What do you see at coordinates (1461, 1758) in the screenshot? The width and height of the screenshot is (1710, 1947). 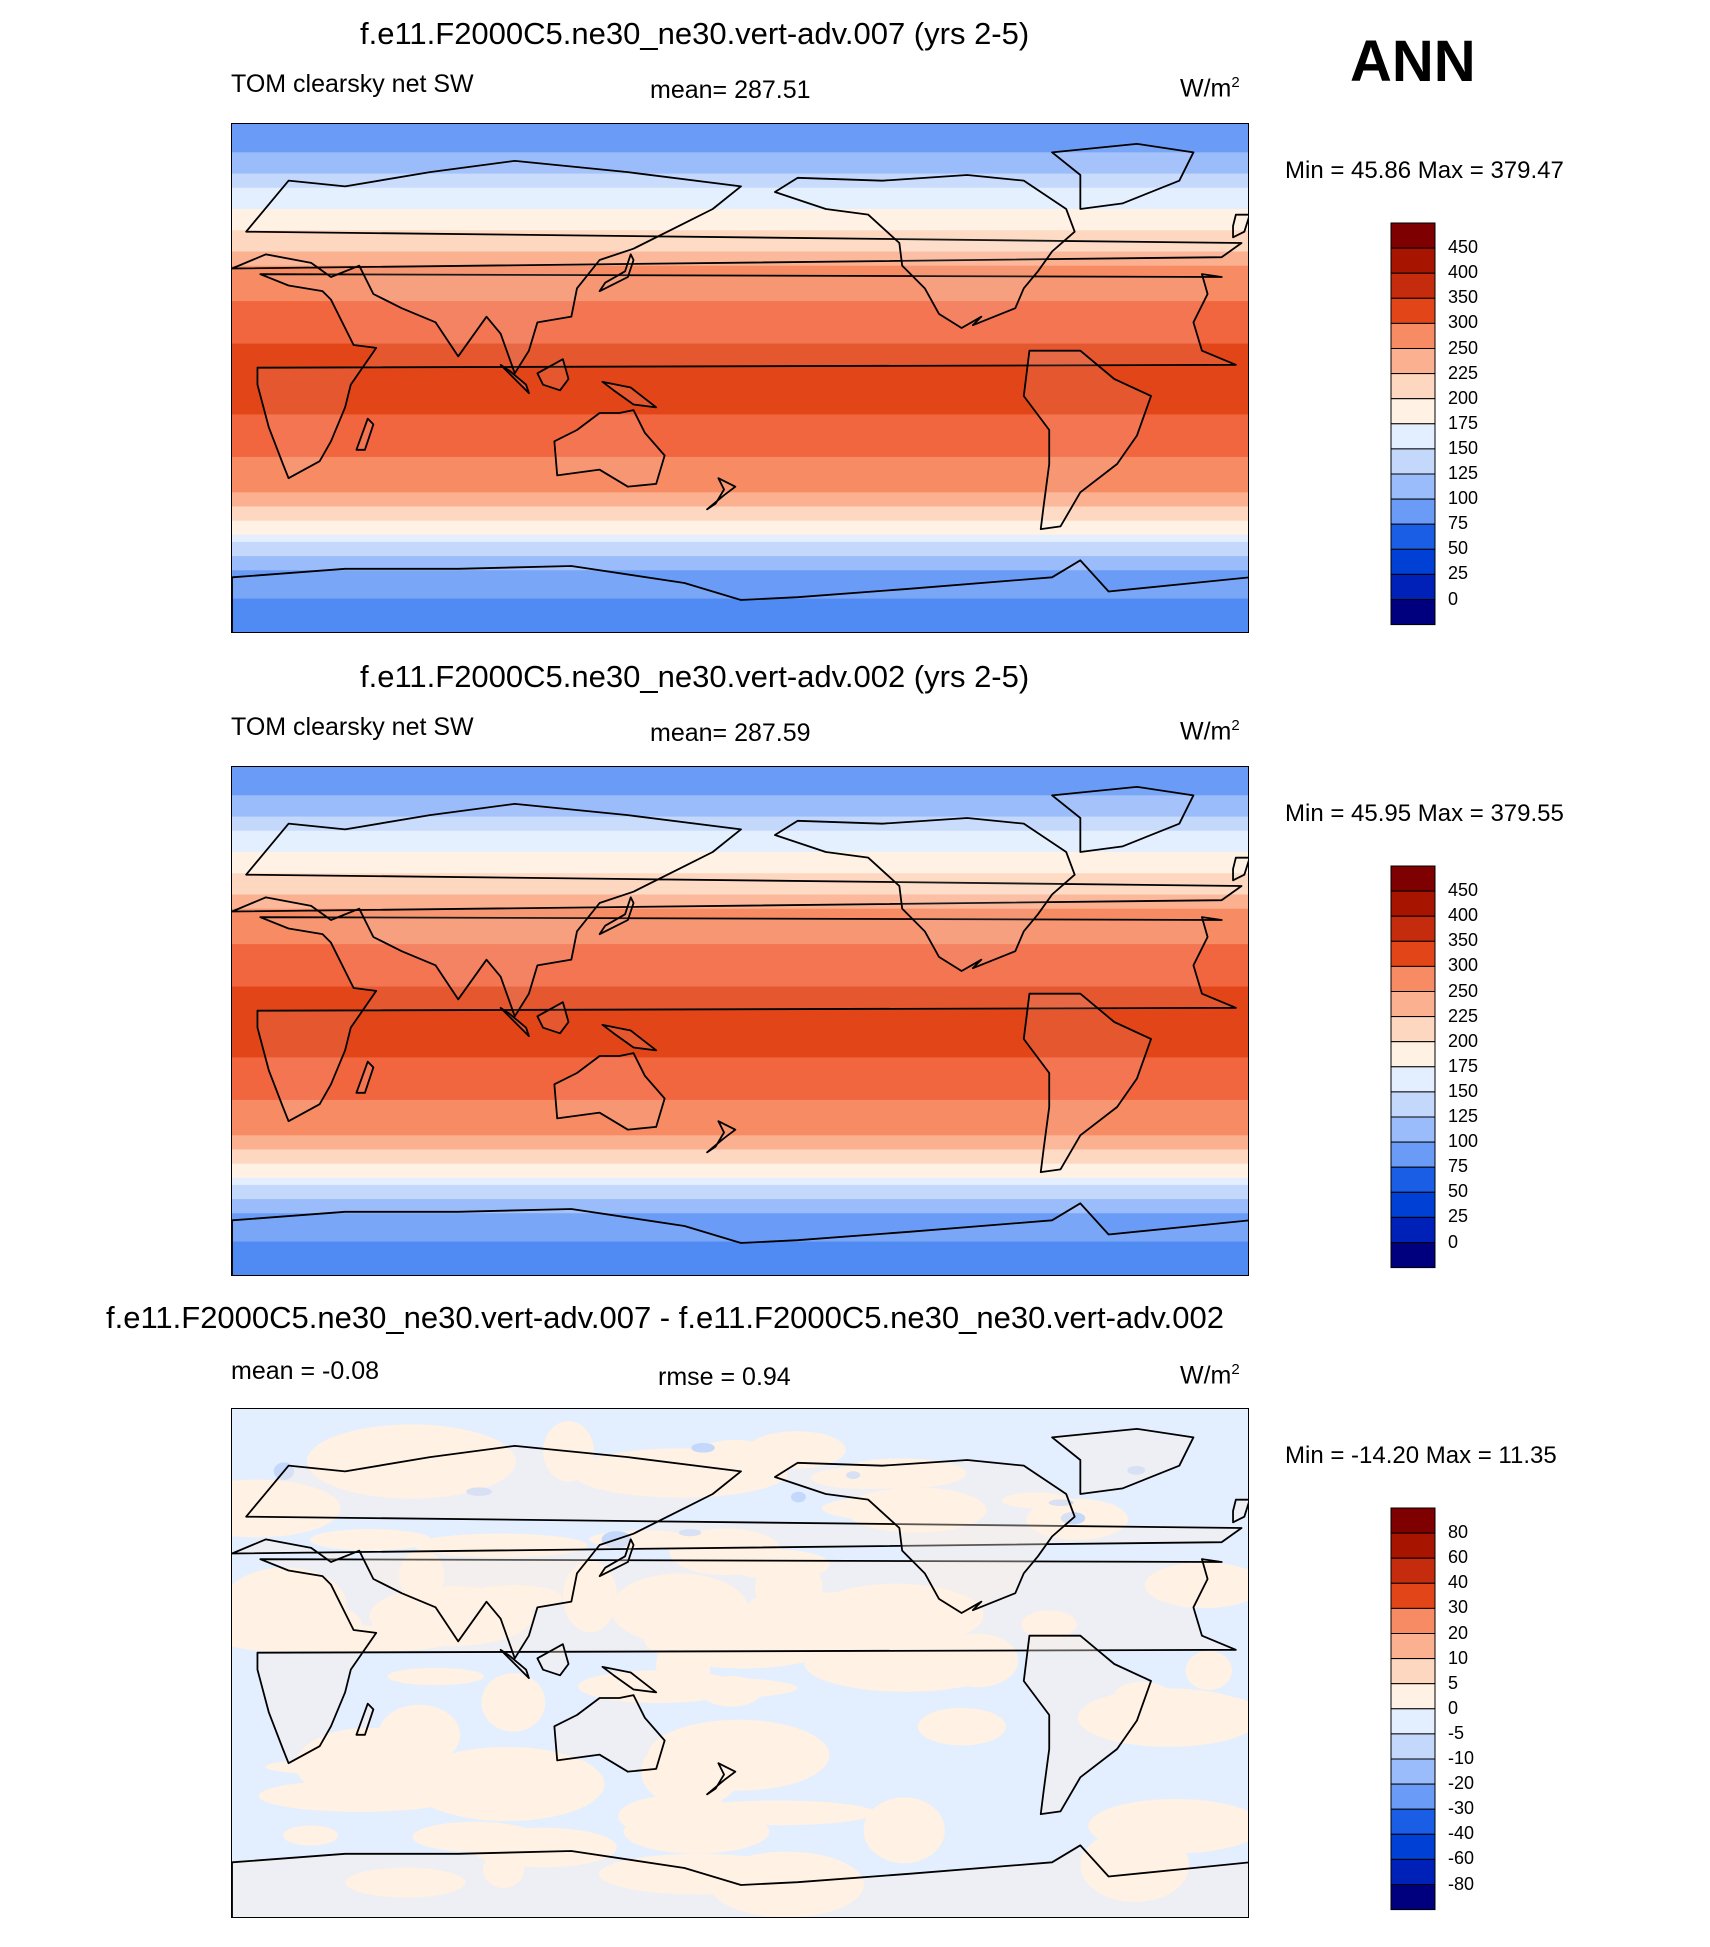 I see `colorbar-tick-label: -10` at bounding box center [1461, 1758].